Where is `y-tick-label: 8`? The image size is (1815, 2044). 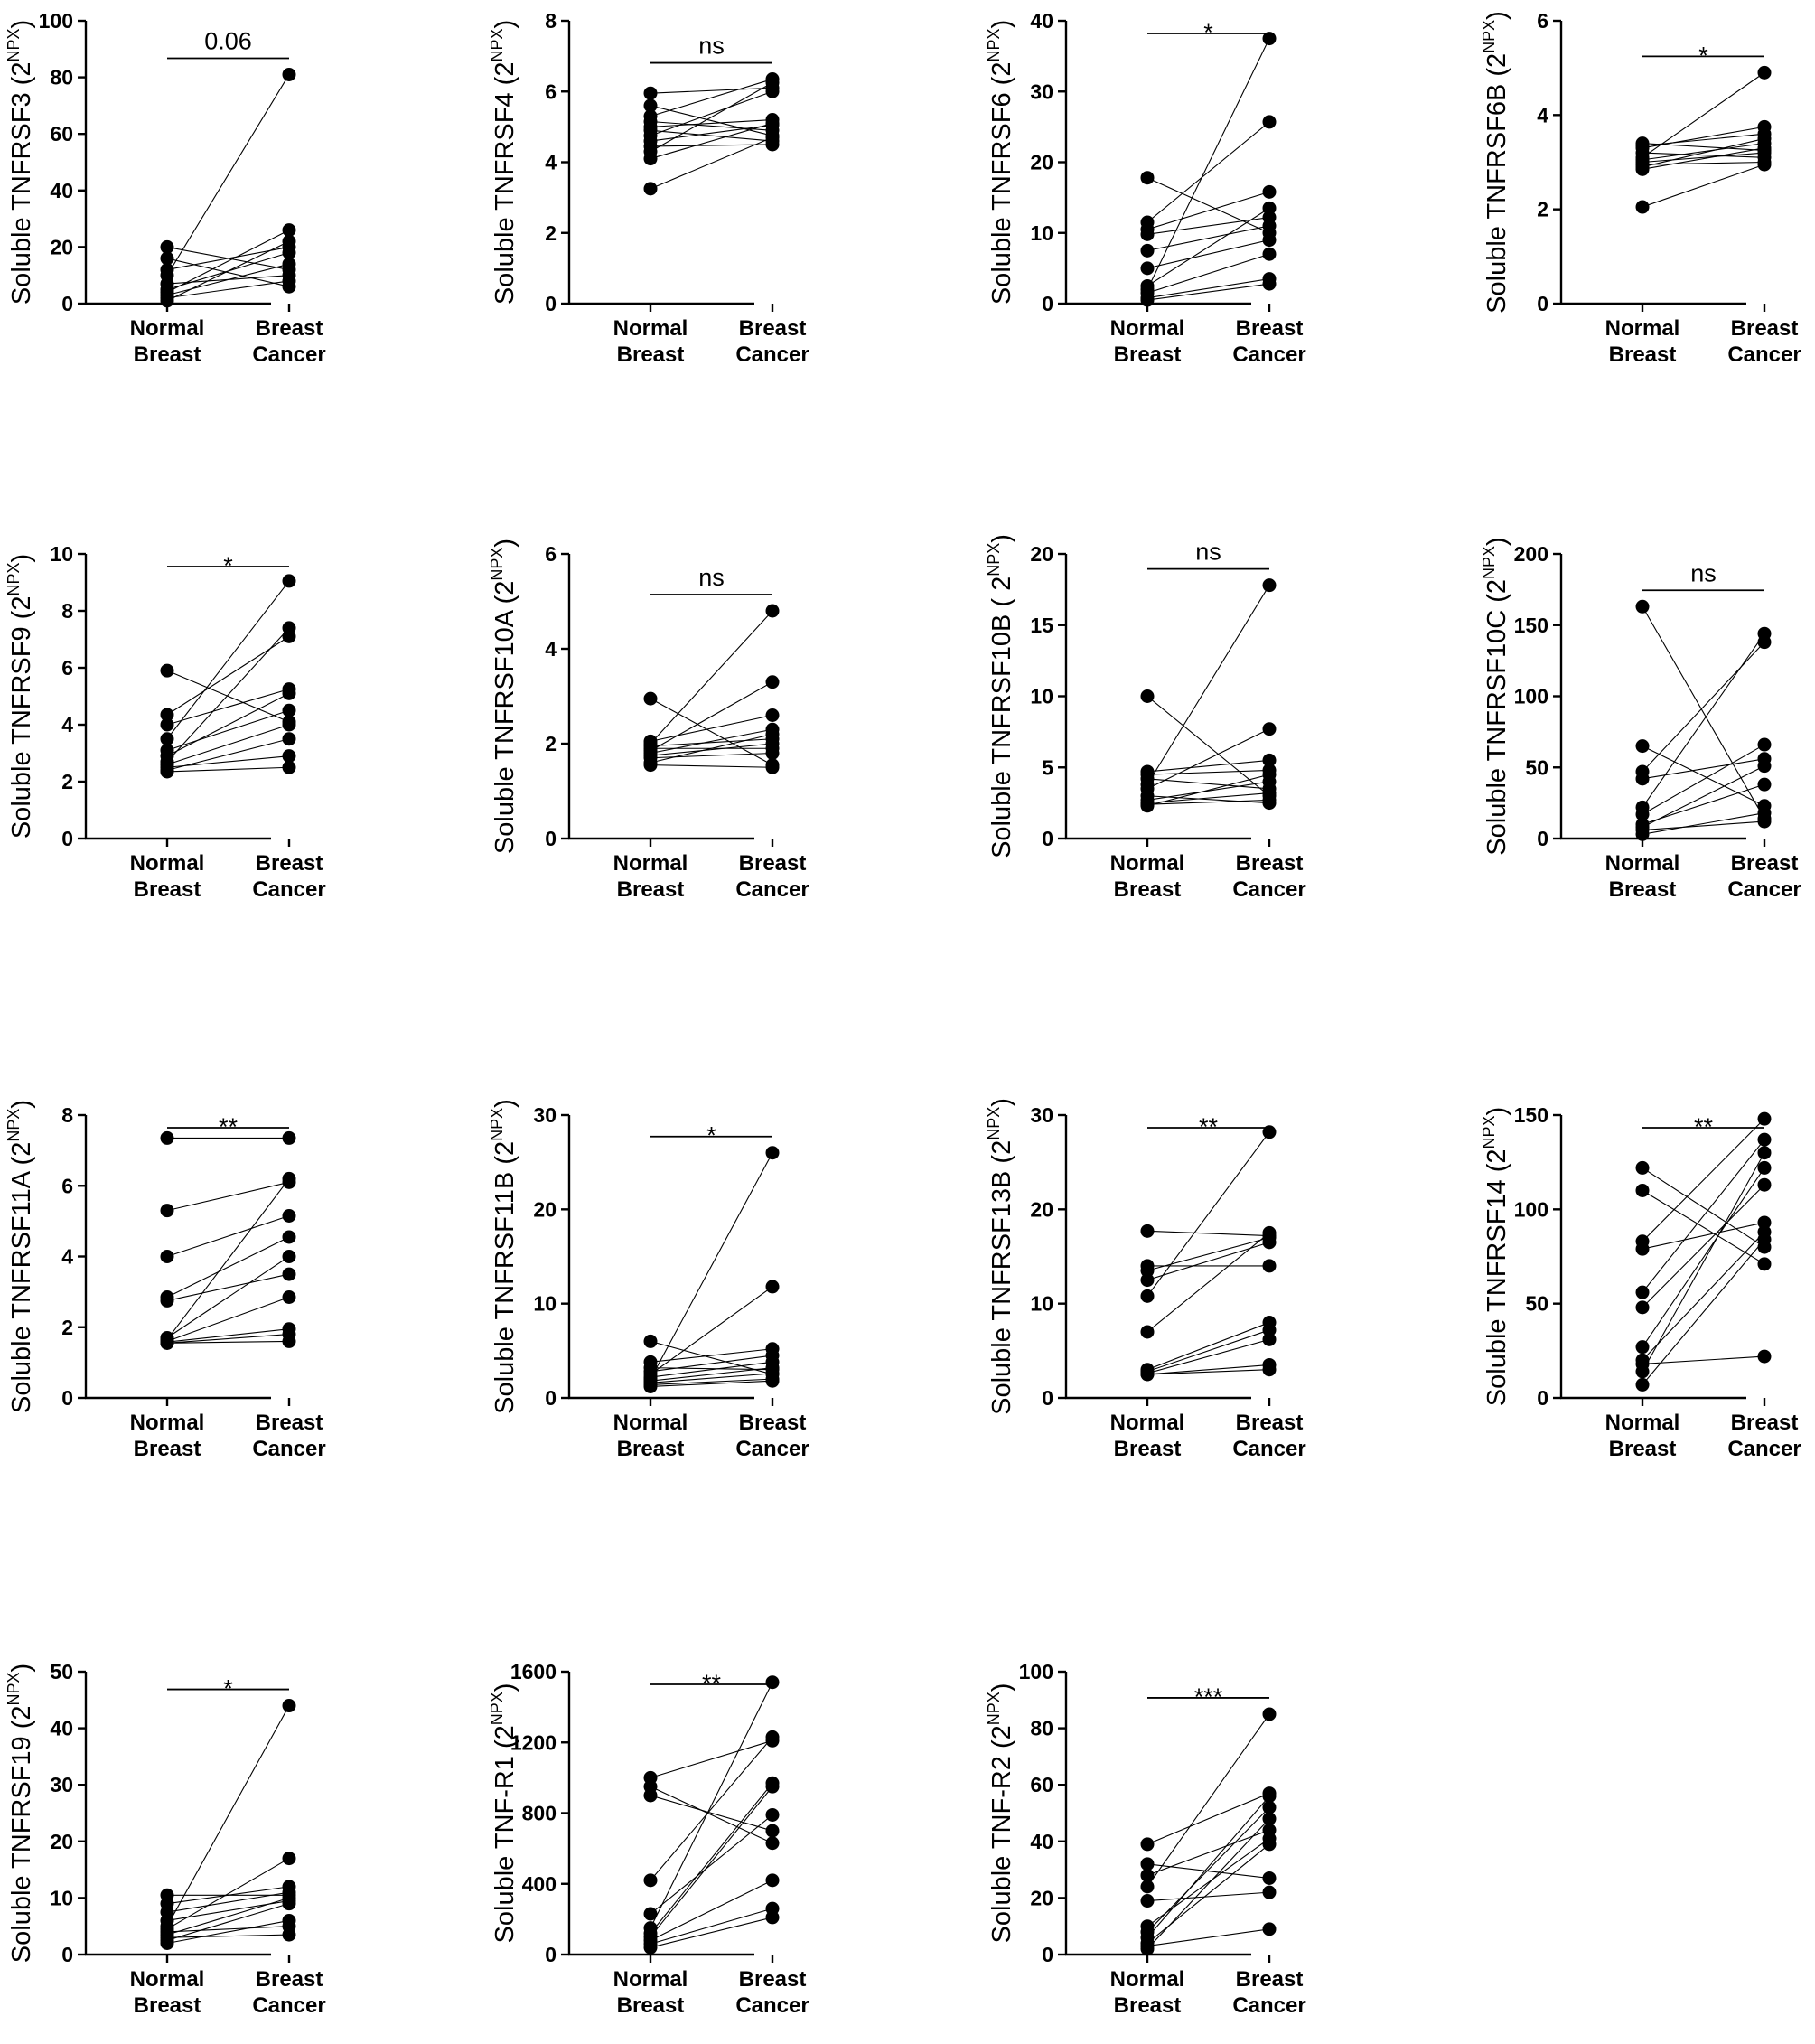 y-tick-label: 8 is located at coordinates (67, 611).